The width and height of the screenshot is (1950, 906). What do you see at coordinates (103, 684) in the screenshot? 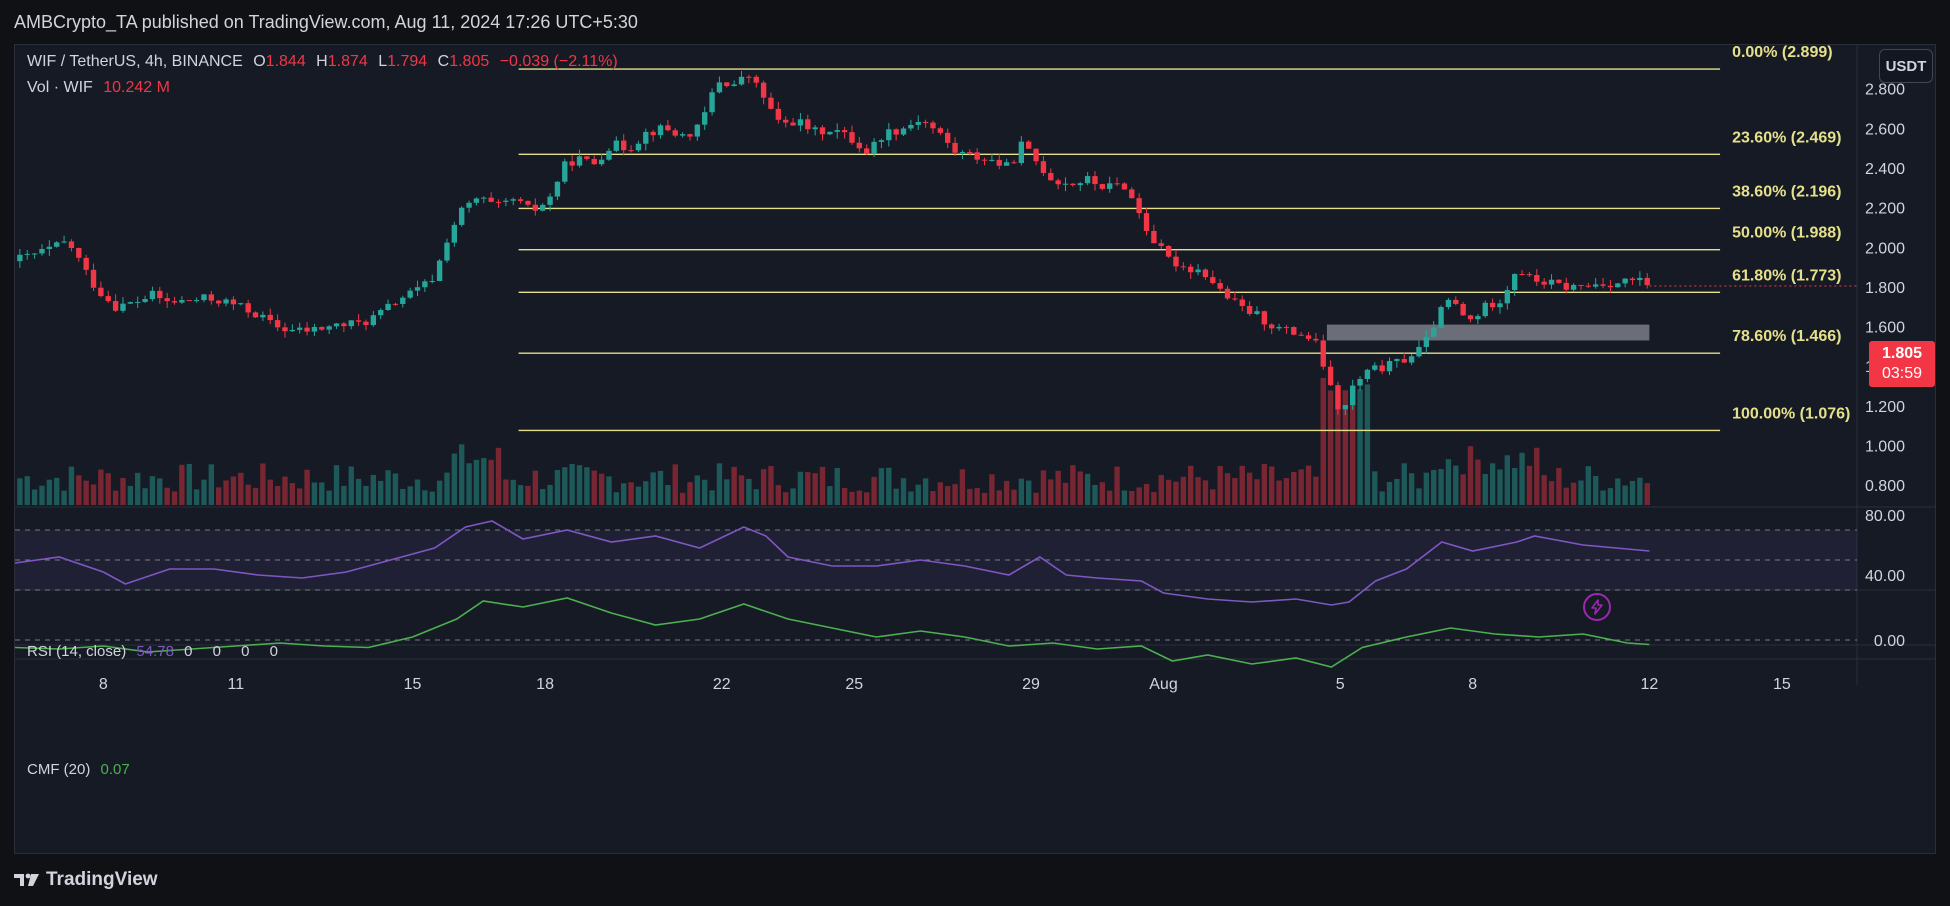
I see `date-tick-label: 8` at bounding box center [103, 684].